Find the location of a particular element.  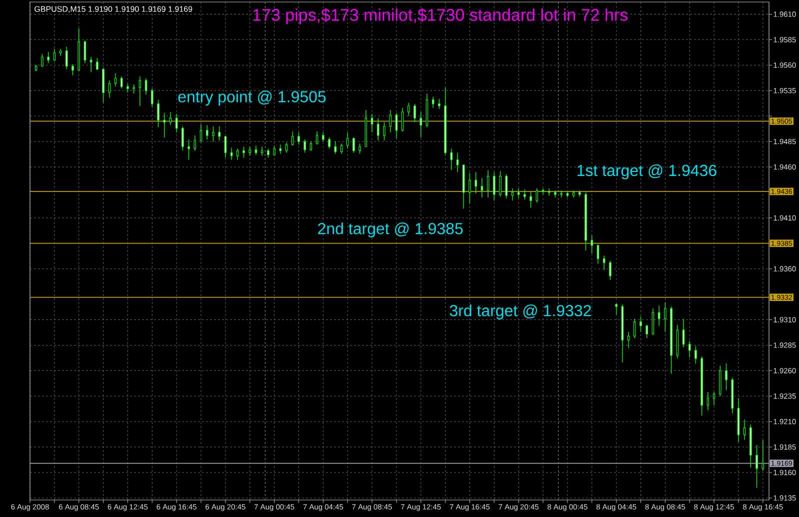

annotation: 1st target @ 1.9436 is located at coordinates (647, 172).